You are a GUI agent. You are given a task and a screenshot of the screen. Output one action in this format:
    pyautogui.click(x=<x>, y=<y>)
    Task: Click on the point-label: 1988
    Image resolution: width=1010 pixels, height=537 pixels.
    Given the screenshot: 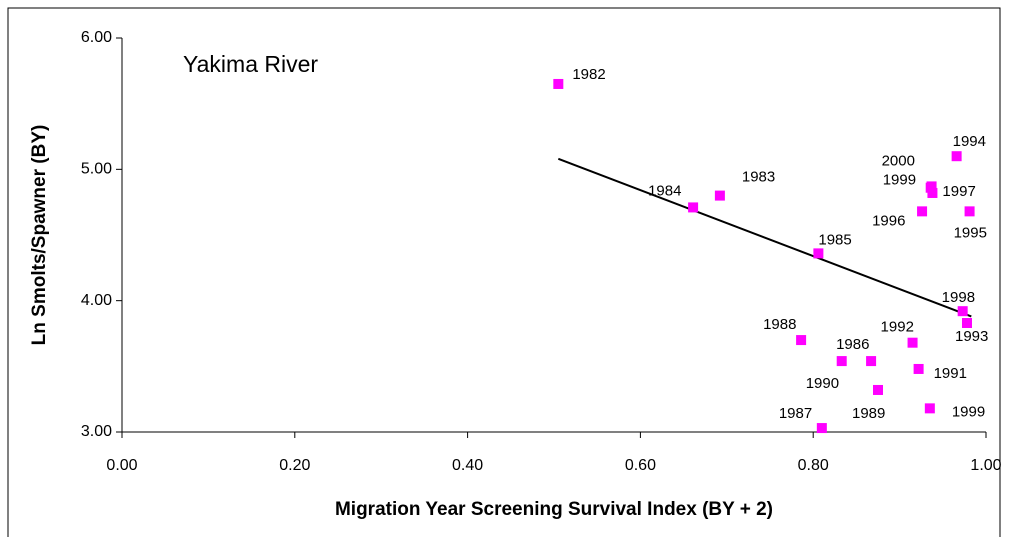 What is the action you would take?
    pyautogui.click(x=779, y=324)
    